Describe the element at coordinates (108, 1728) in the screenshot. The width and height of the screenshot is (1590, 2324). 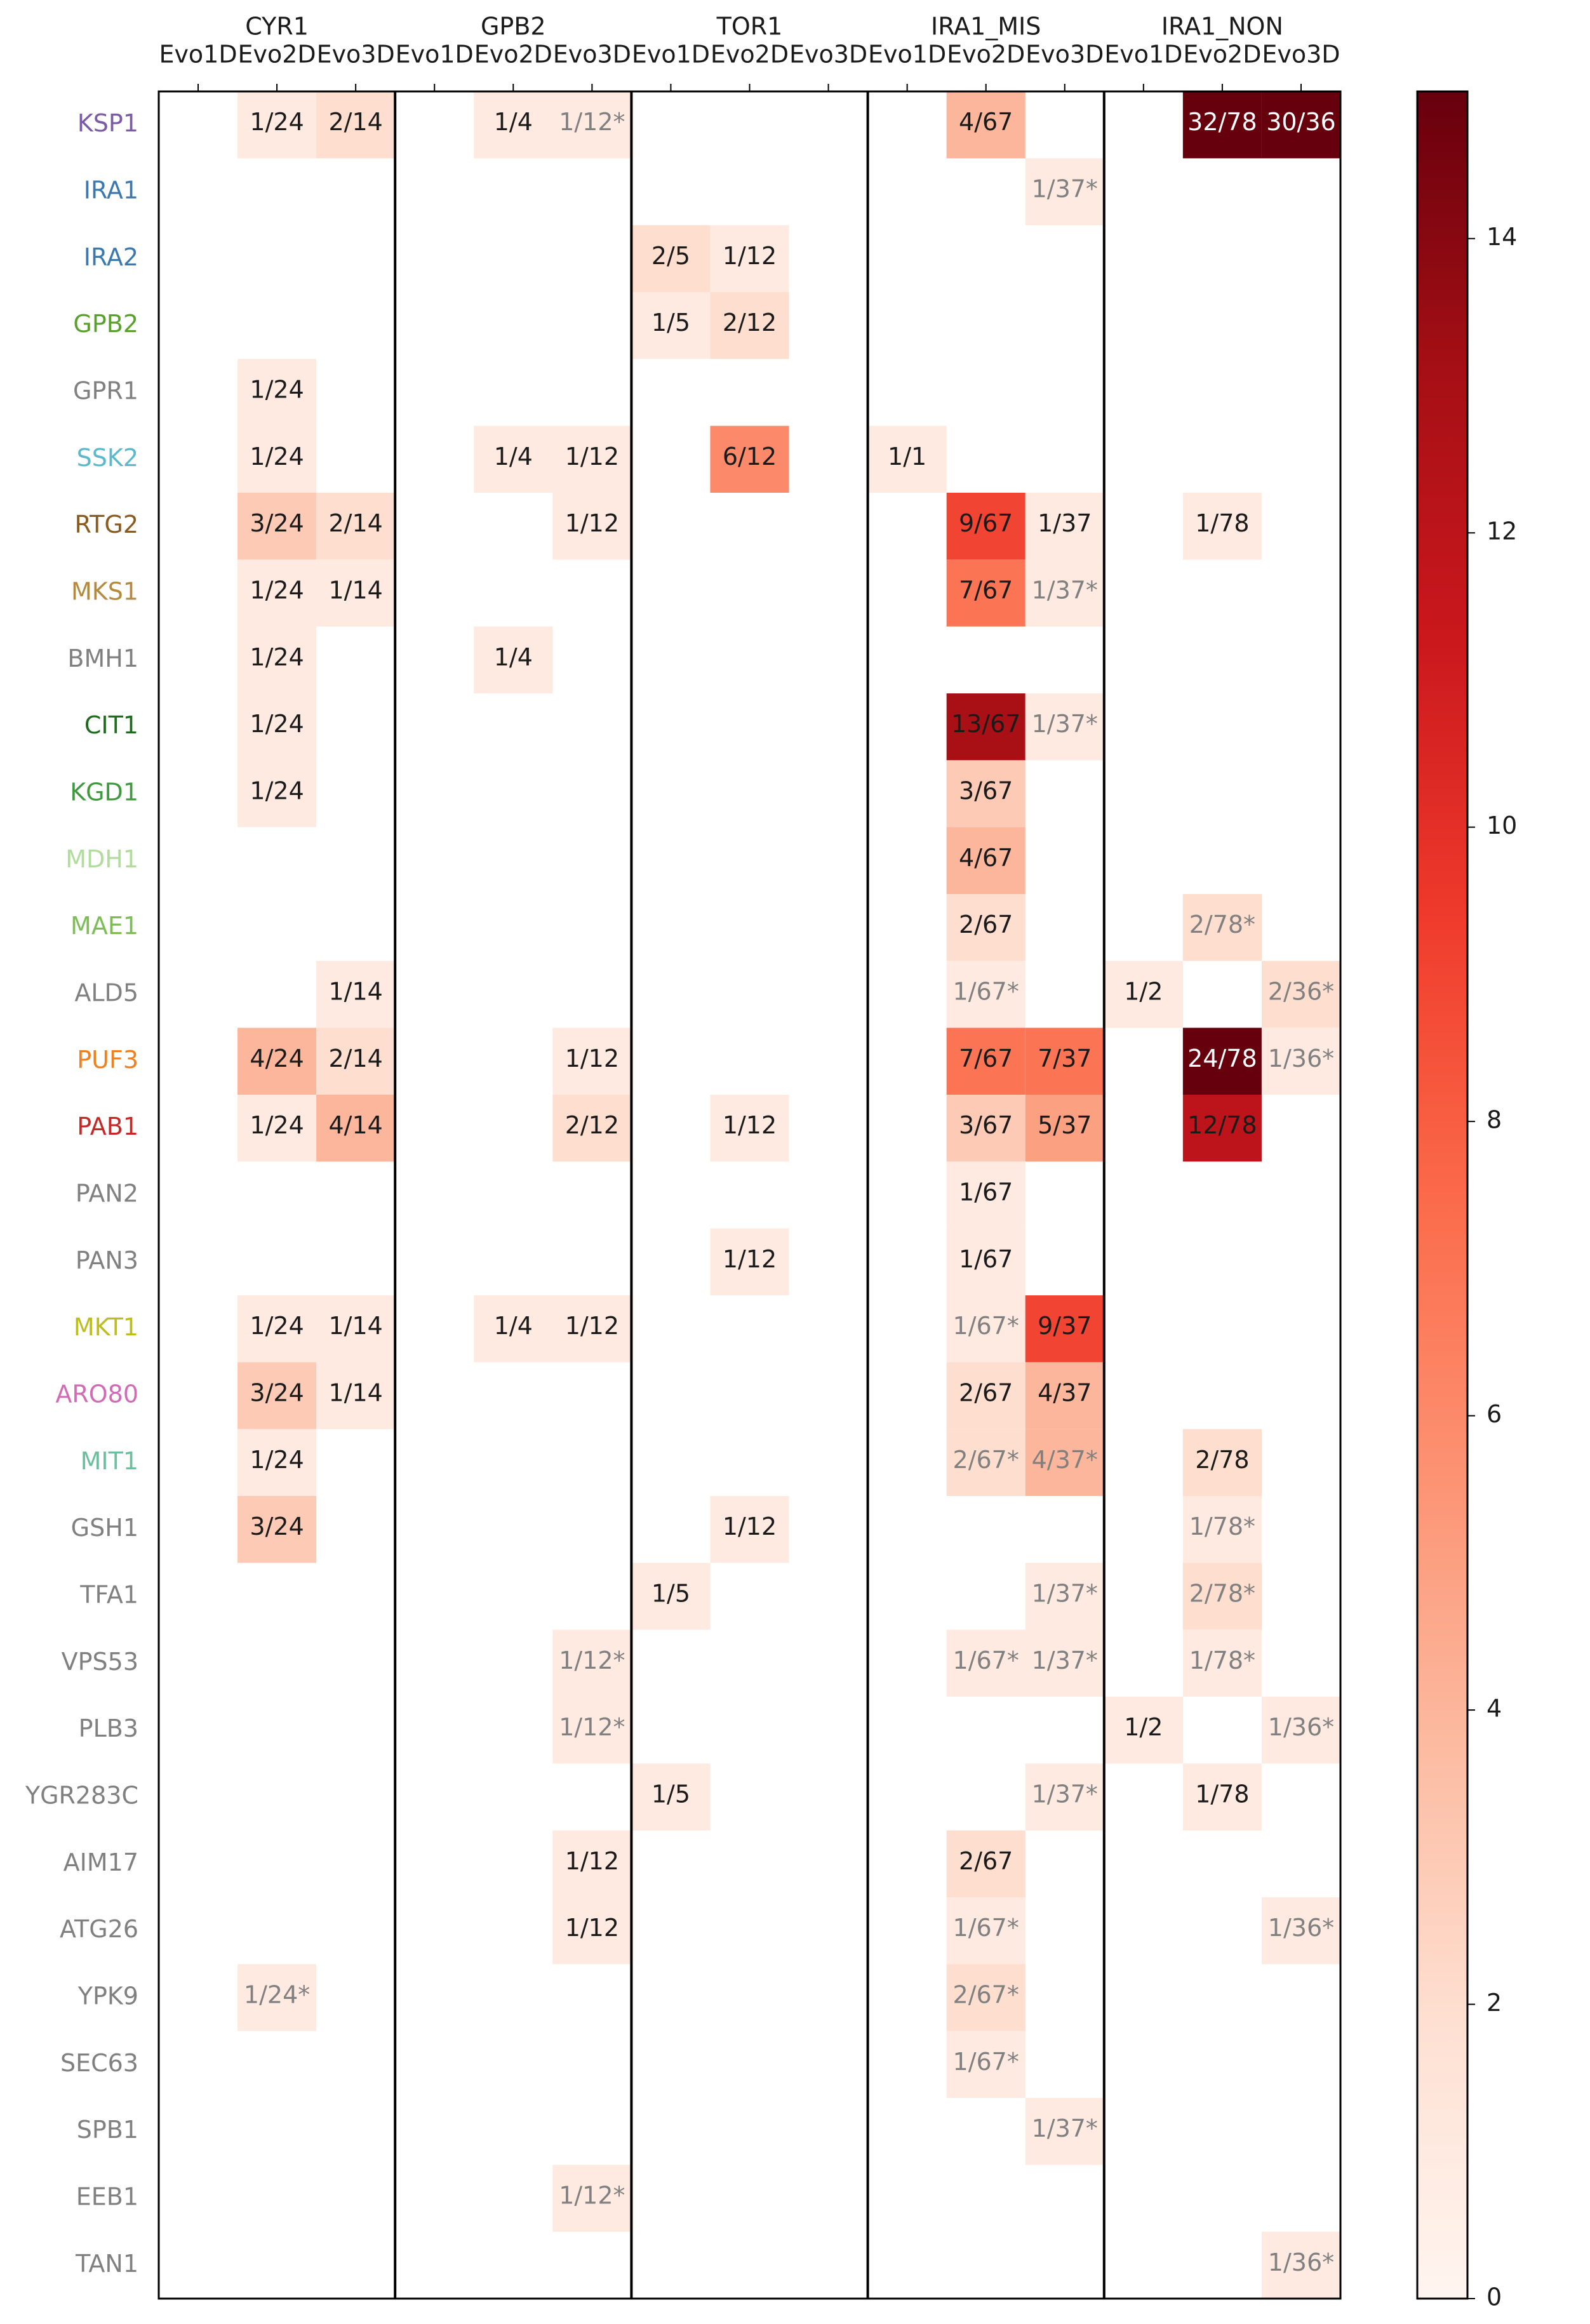
I see `row-label: PLB3` at that location.